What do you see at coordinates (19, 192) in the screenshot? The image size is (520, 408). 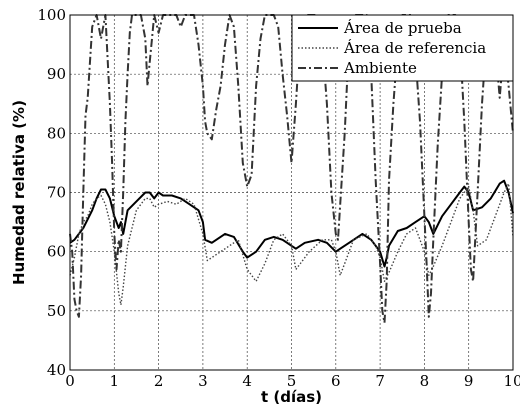 I see `y-axis-label: Humedad relativa (%)` at bounding box center [19, 192].